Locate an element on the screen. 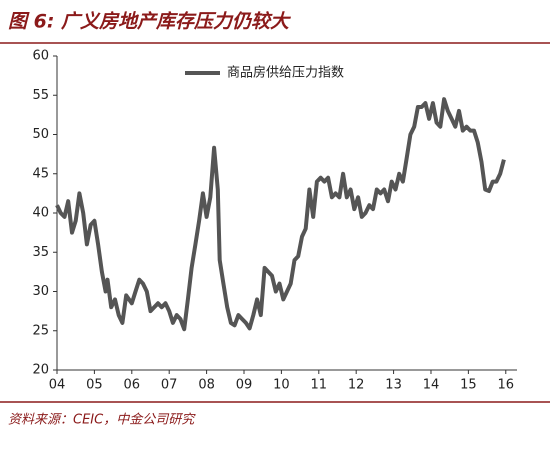  y-tick-label: 30 is located at coordinates (40, 291).